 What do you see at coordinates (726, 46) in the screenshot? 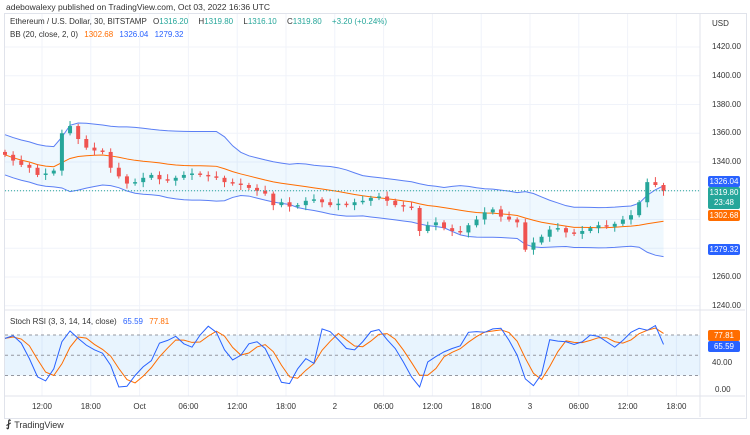
I see `price-tick: 1420.00` at bounding box center [726, 46].